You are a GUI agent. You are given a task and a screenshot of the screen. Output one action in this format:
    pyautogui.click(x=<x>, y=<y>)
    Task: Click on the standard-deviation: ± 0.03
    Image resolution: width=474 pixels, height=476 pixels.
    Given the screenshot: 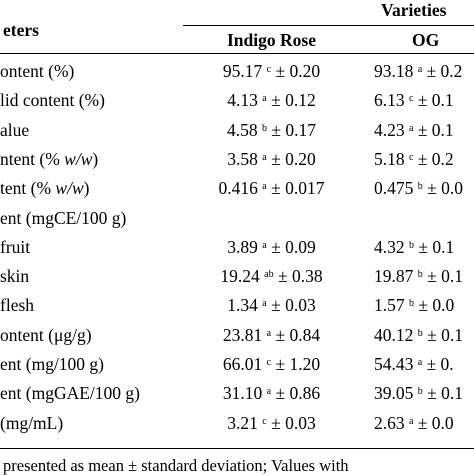 What is the action you would take?
    pyautogui.click(x=293, y=305)
    